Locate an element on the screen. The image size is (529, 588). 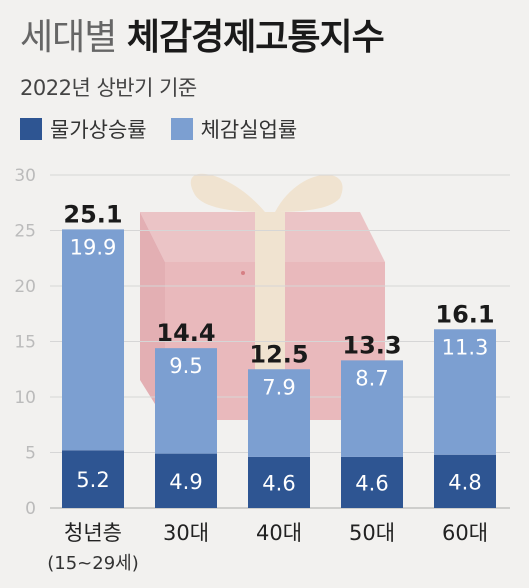
data-label-unemployment-3: 8.7 is located at coordinates (371, 378).